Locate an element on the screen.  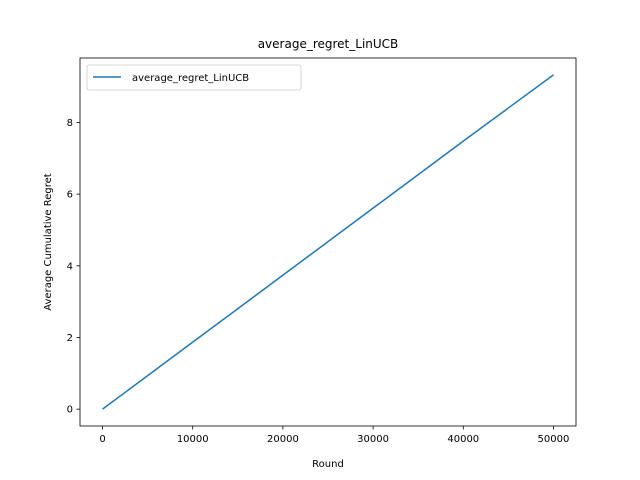
y-axis: 0 2 4 6 8 is located at coordinates (73, 267).